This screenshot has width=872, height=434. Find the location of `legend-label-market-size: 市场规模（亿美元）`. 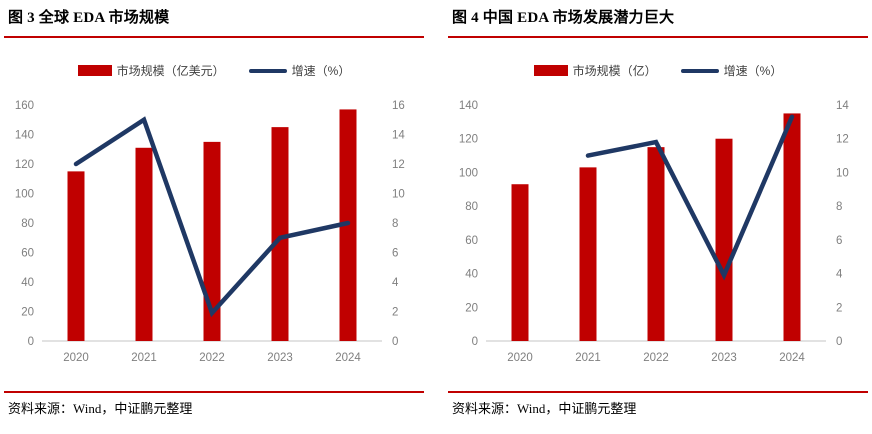

legend-label-market-size: 市场规模（亿美元） is located at coordinates (170, 71).